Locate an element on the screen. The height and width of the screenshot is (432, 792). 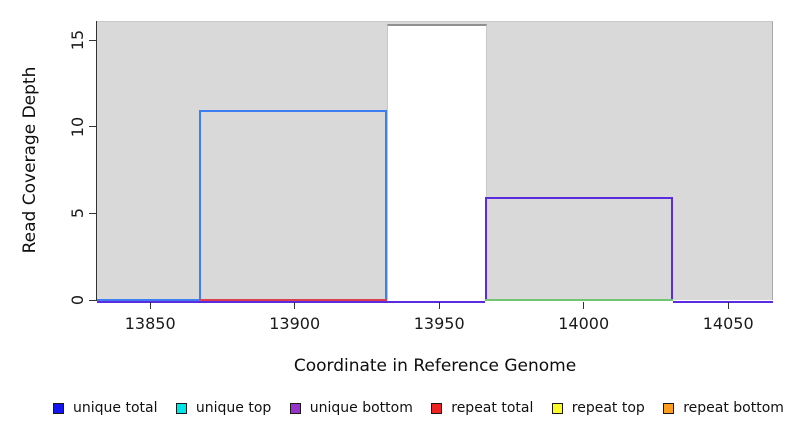
legend-item: repeat top is located at coordinates (598, 408).